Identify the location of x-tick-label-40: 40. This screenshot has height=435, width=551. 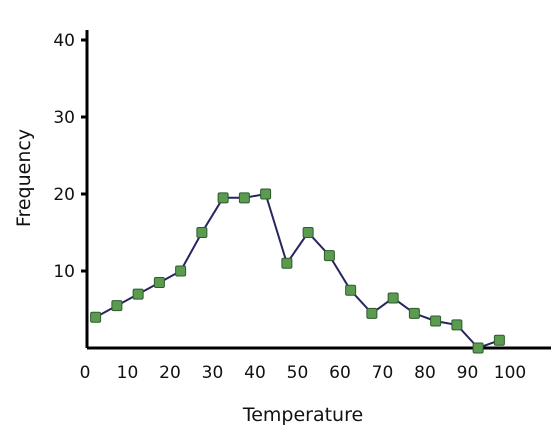
(255, 373).